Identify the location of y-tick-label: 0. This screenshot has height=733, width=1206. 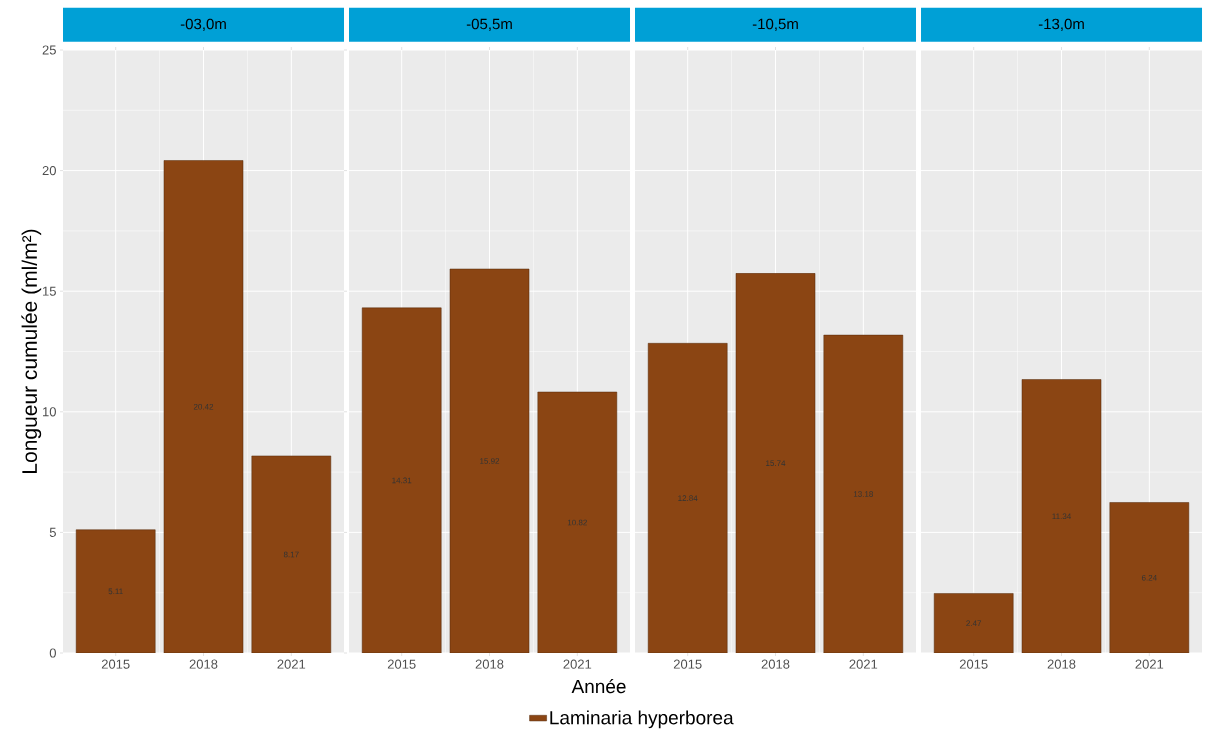
(52, 653).